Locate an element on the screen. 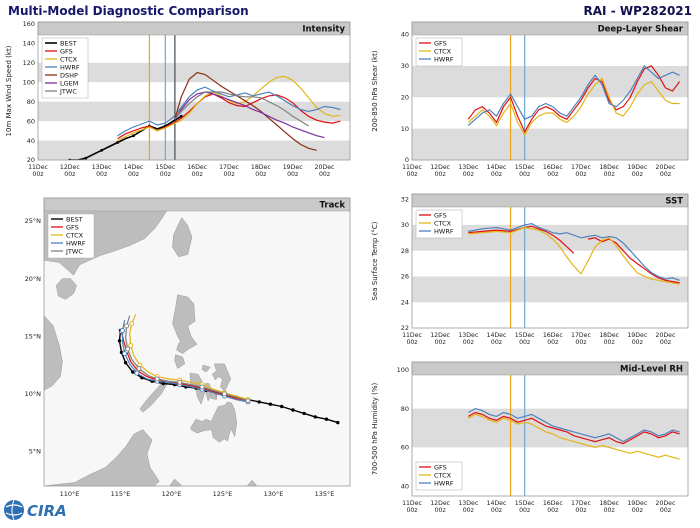 This screenshot has width=700, height=528. svg-text: Deep-Layer Shear is located at coordinates (641, 30).